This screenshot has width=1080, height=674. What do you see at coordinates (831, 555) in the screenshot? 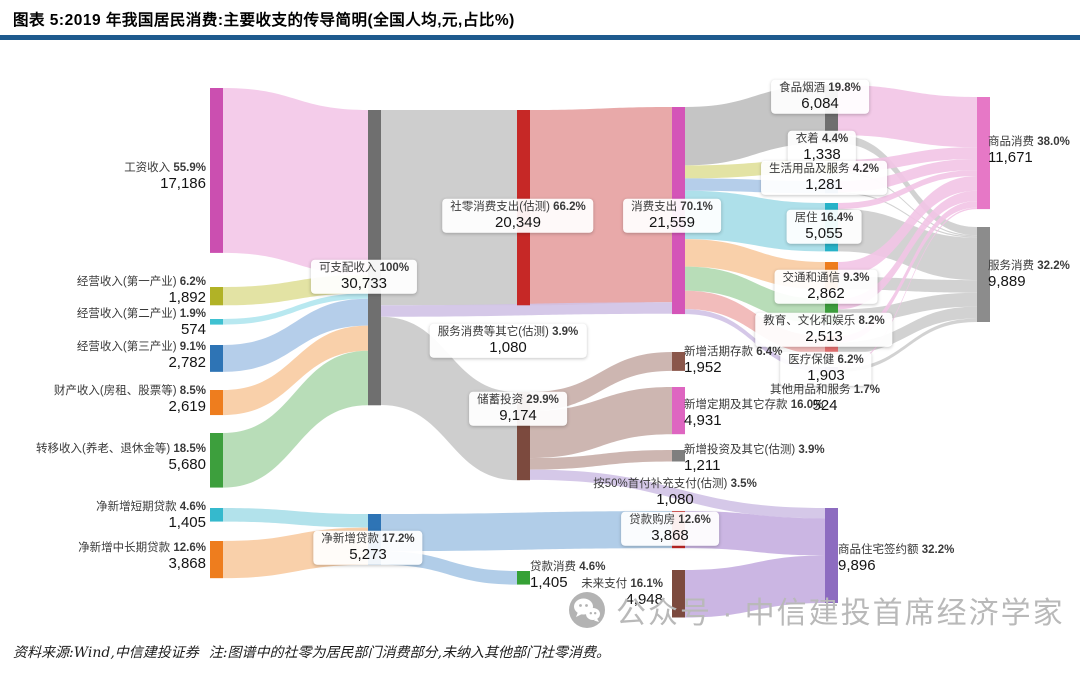
I see `sankey-node-house` at bounding box center [831, 555].